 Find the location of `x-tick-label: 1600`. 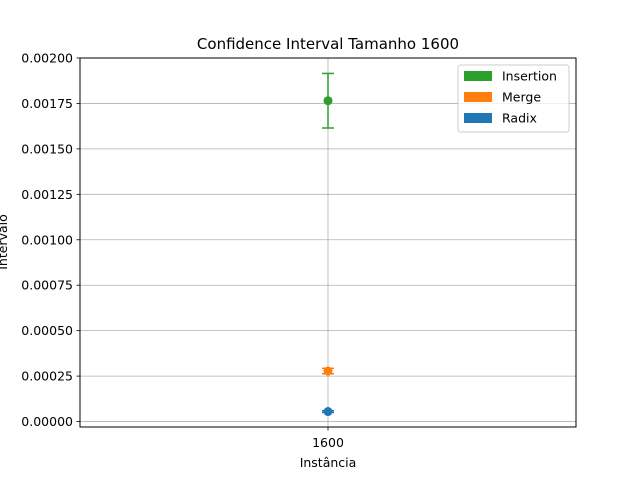

x-tick-label: 1600 is located at coordinates (328, 442).